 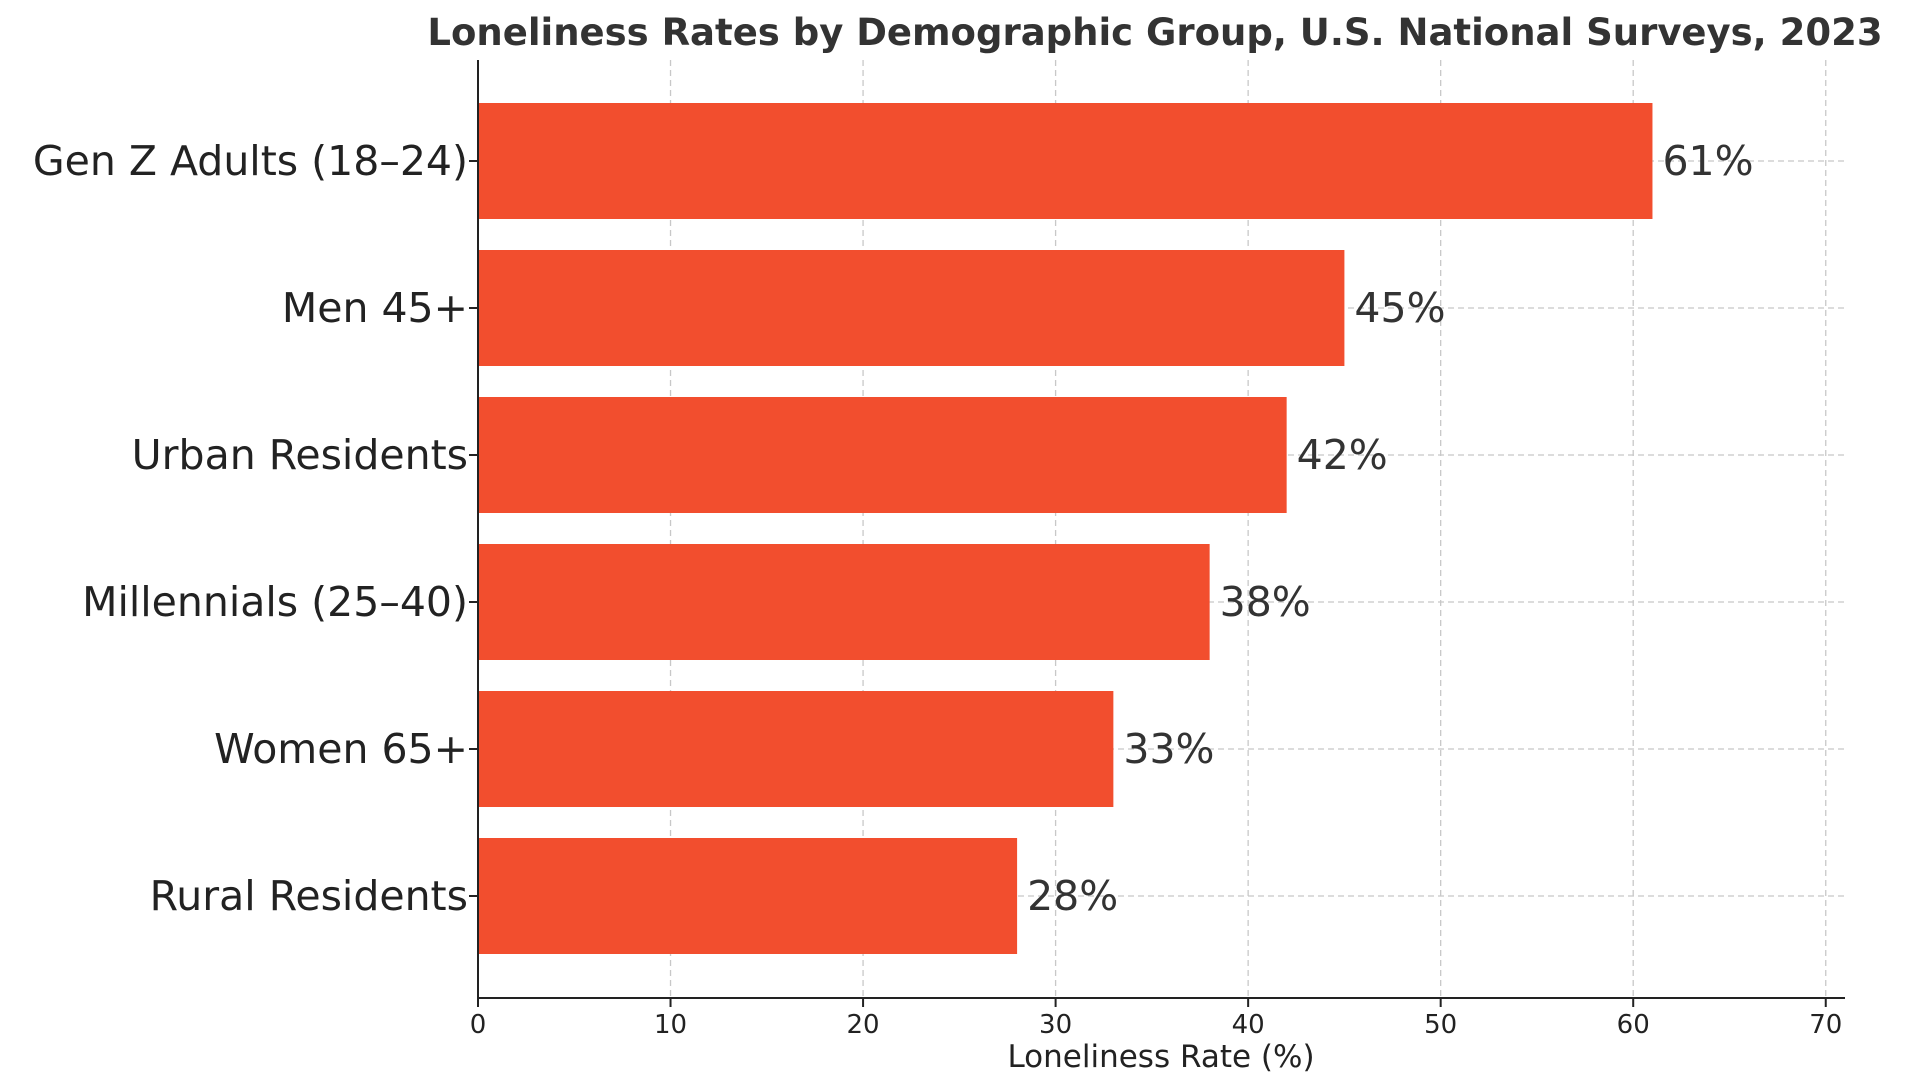 I want to click on x-tick-label: 70, so click(x=1825, y=1025).